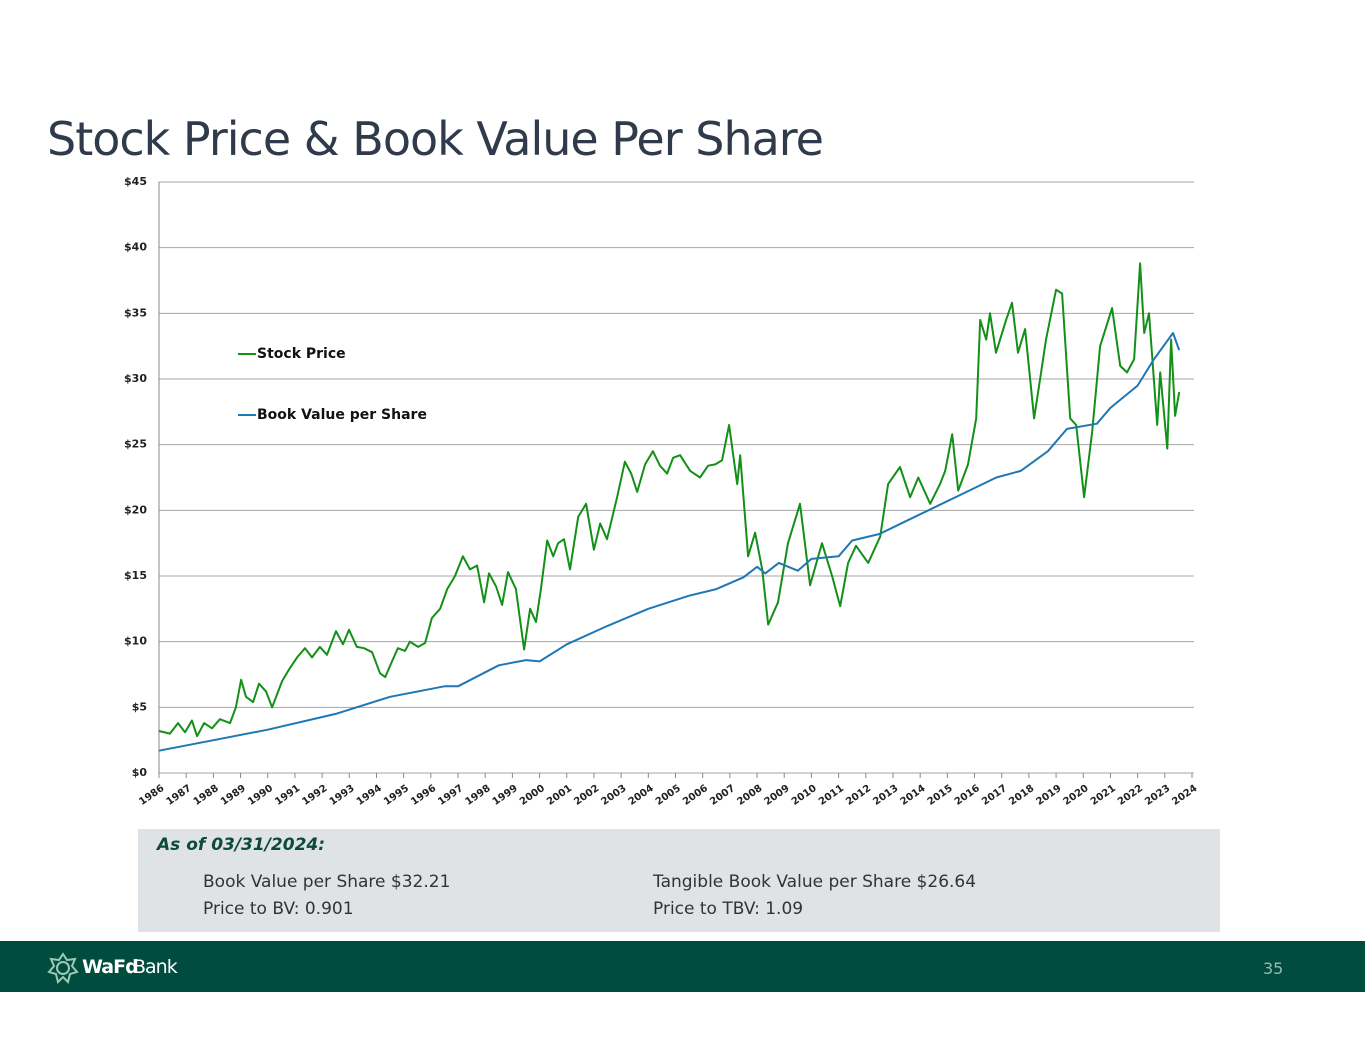 The image size is (1365, 1055). What do you see at coordinates (135, 247) in the screenshot?
I see `y-tick-label: $40` at bounding box center [135, 247].